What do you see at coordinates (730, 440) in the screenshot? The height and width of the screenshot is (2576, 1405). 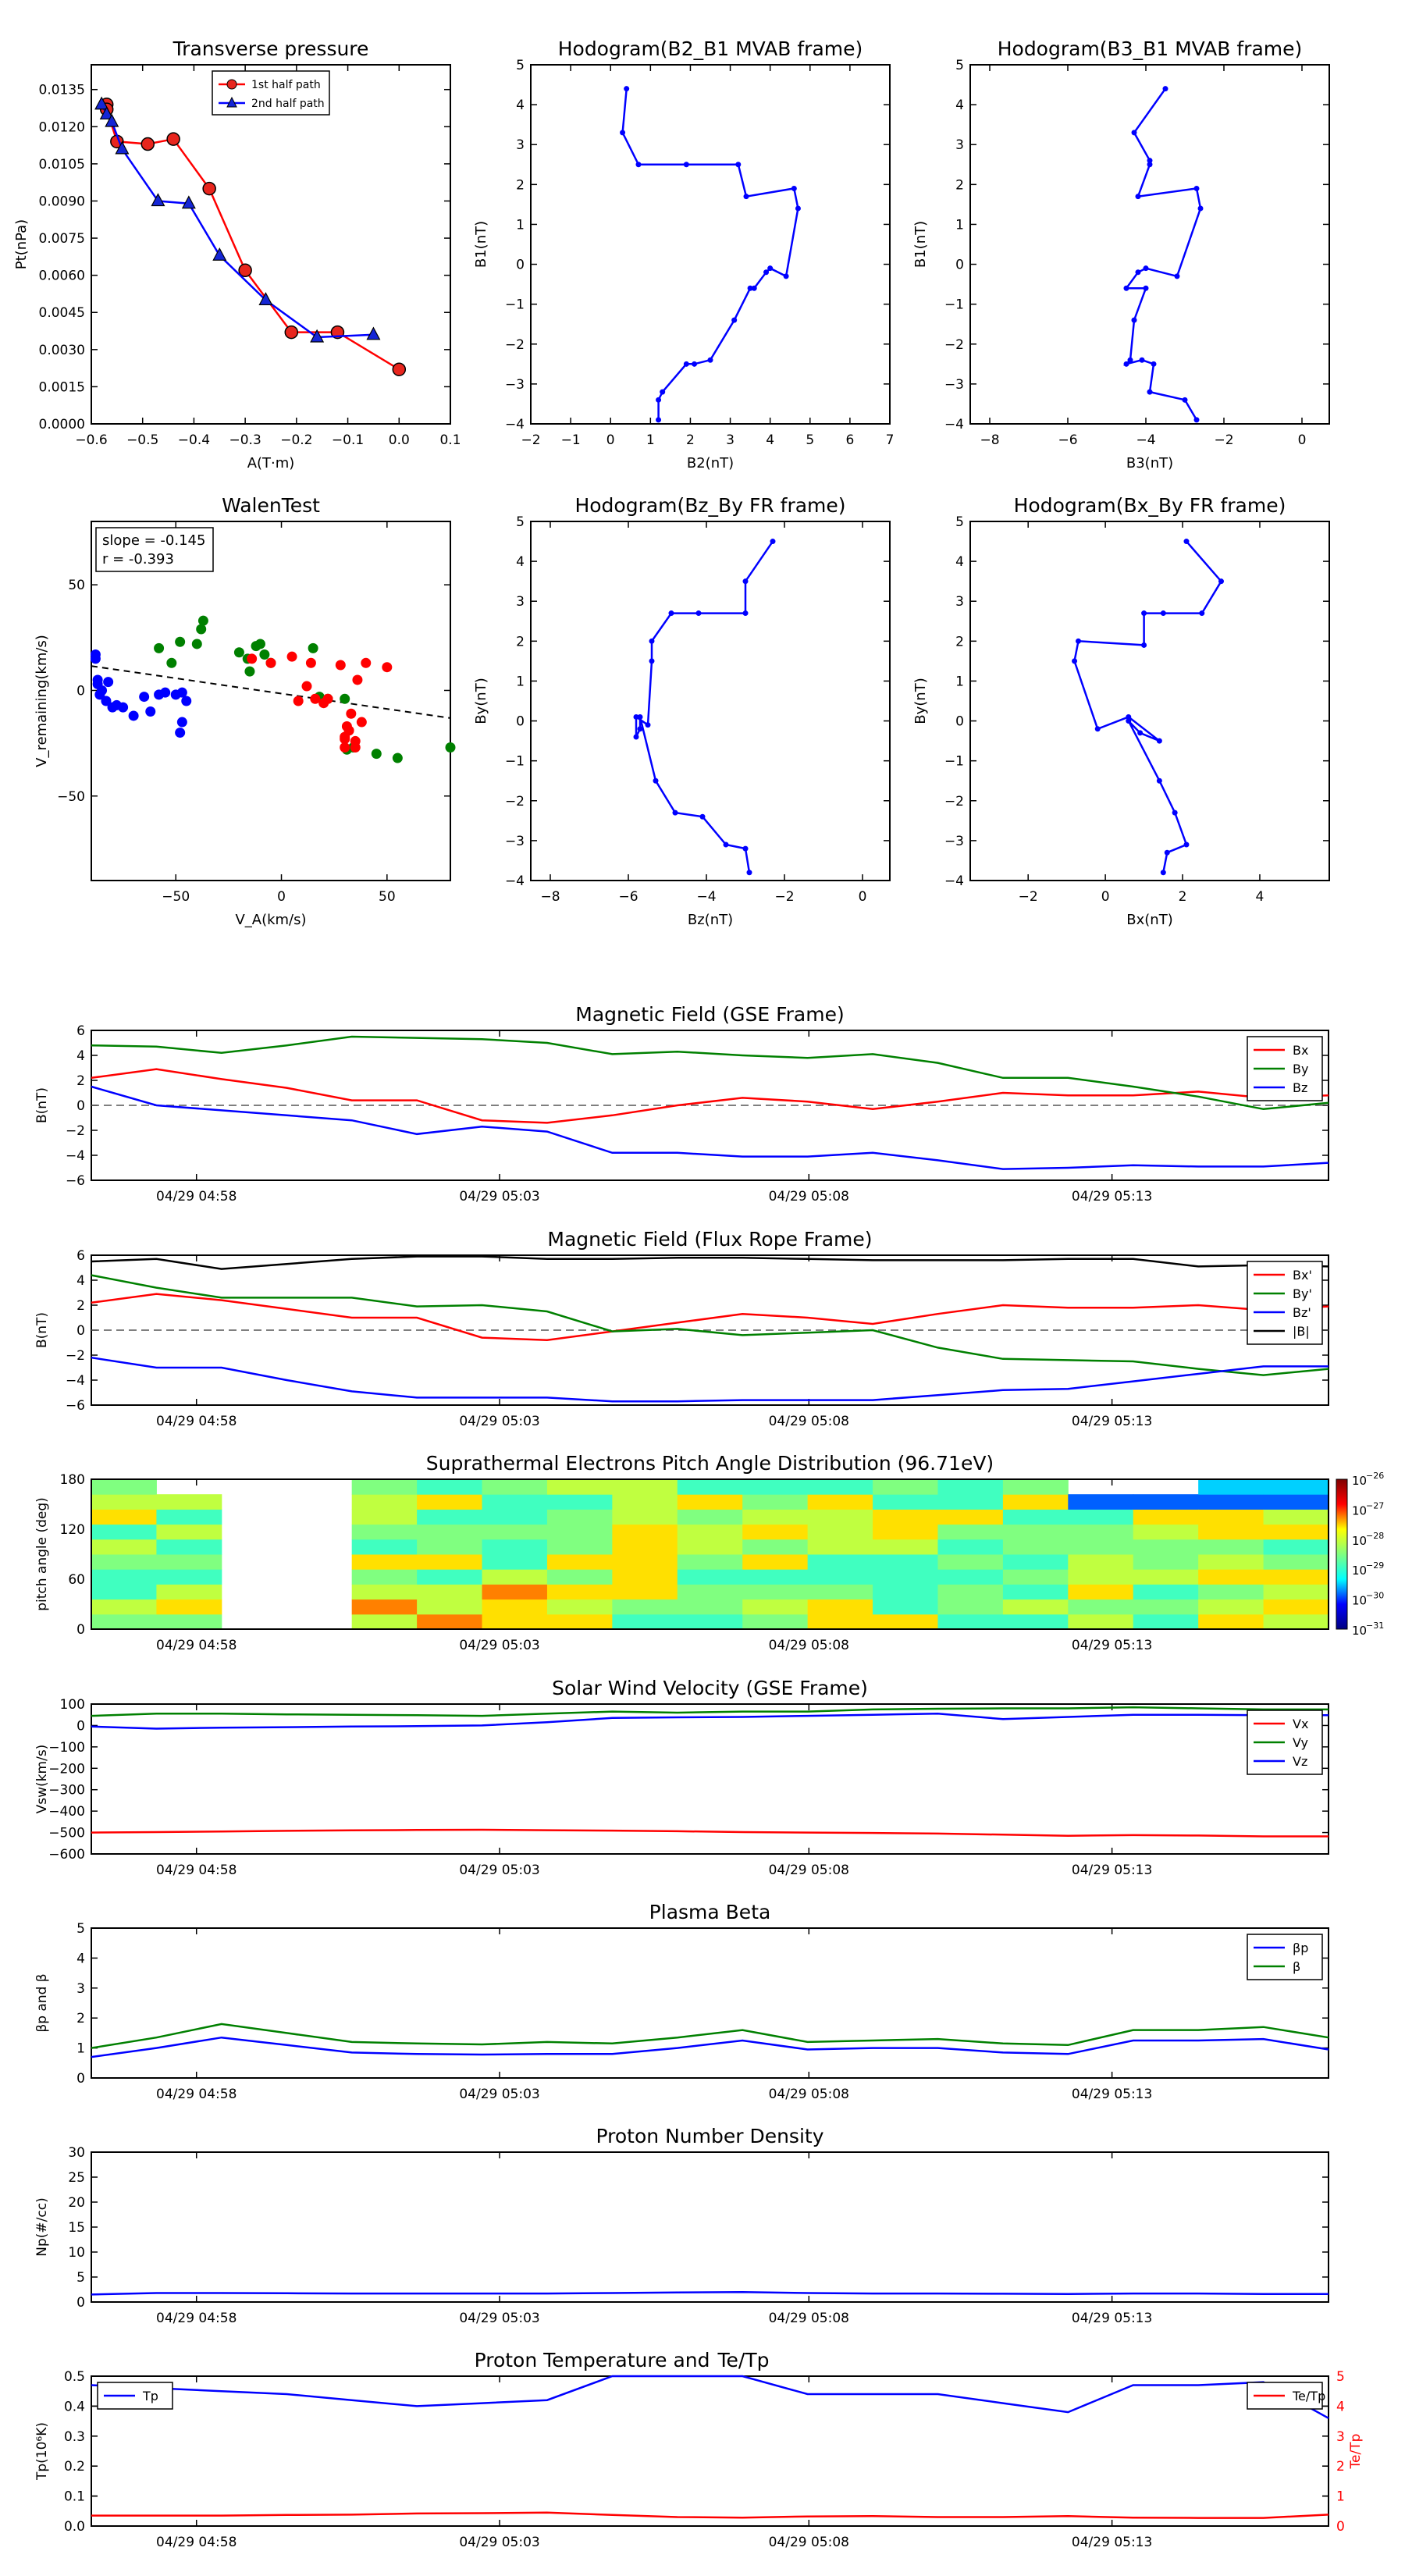 I see `x-tick-label: 3` at bounding box center [730, 440].